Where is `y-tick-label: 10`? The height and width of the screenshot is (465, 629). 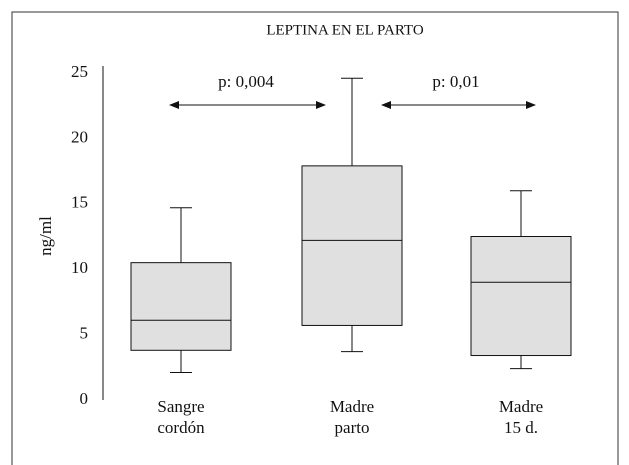
y-tick-label: 10 is located at coordinates (79, 267).